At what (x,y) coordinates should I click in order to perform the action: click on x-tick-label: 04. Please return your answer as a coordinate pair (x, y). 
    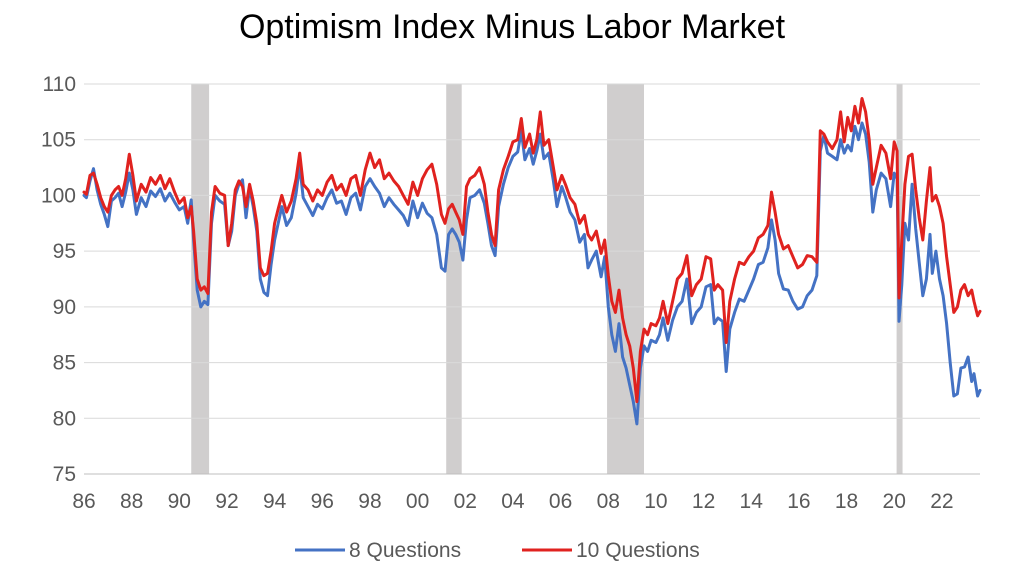
    Looking at the image, I should click on (513, 501).